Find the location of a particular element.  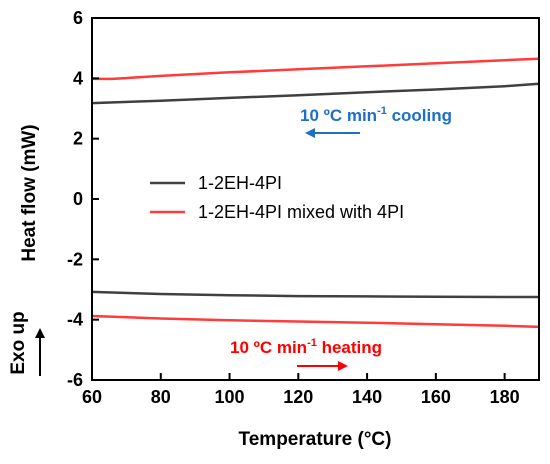

y-tick-label: 2 is located at coordinates (78, 139).